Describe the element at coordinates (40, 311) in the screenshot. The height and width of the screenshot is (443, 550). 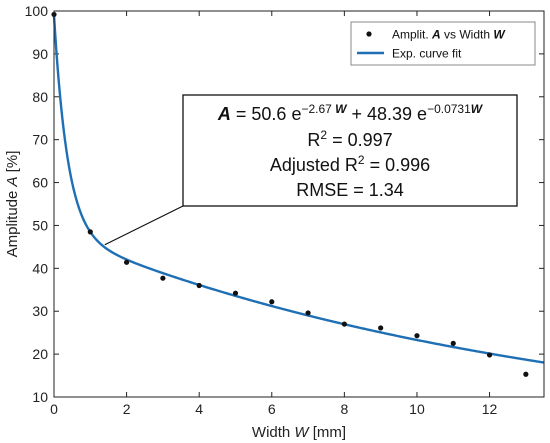
I see `y-tick-label: 30` at that location.